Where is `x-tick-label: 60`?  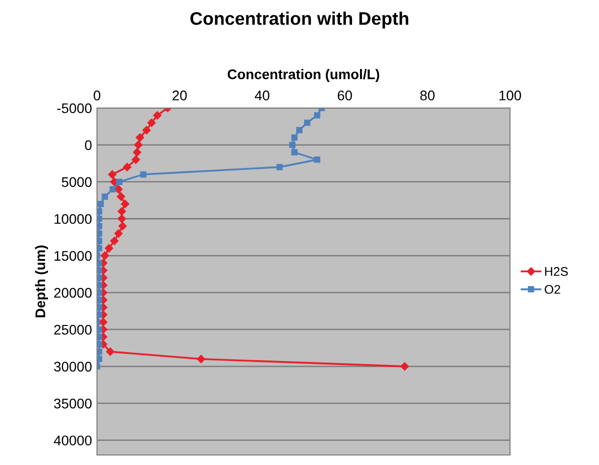 x-tick-label: 60 is located at coordinates (345, 95).